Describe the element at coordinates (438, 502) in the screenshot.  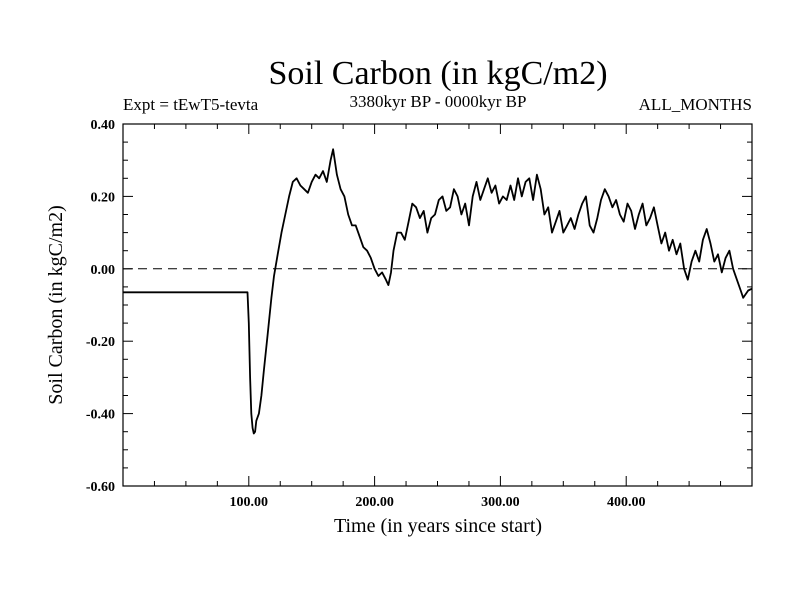
I see `x-axis-tick-labels: 100.00 200.00 300.00 400.00` at that location.